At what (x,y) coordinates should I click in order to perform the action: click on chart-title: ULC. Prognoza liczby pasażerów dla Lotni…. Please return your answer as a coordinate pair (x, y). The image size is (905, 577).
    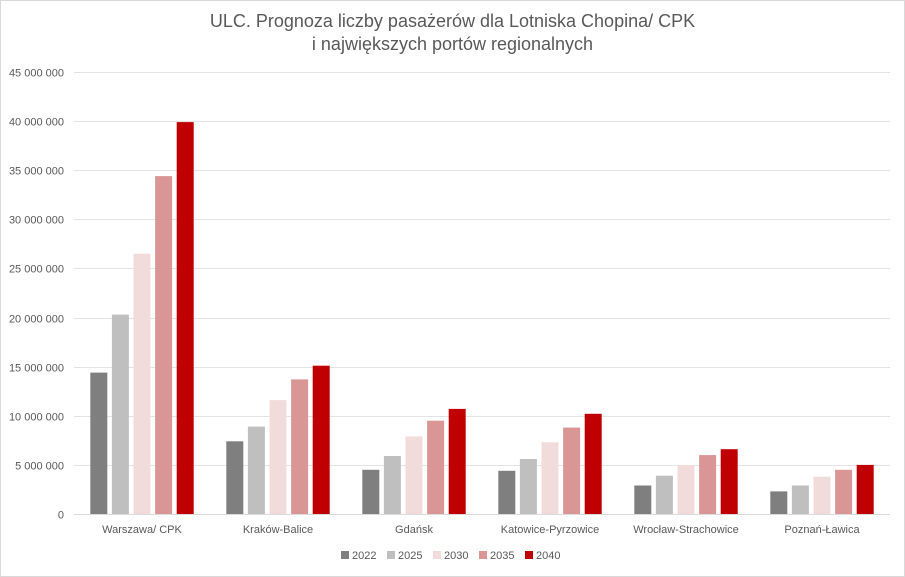
    Looking at the image, I should click on (452, 33).